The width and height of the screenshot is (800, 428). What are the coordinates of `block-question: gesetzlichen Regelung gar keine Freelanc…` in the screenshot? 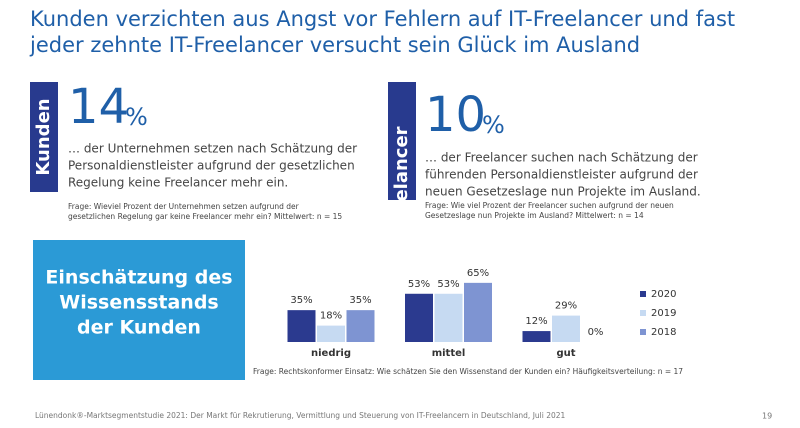 It's located at (205, 216).